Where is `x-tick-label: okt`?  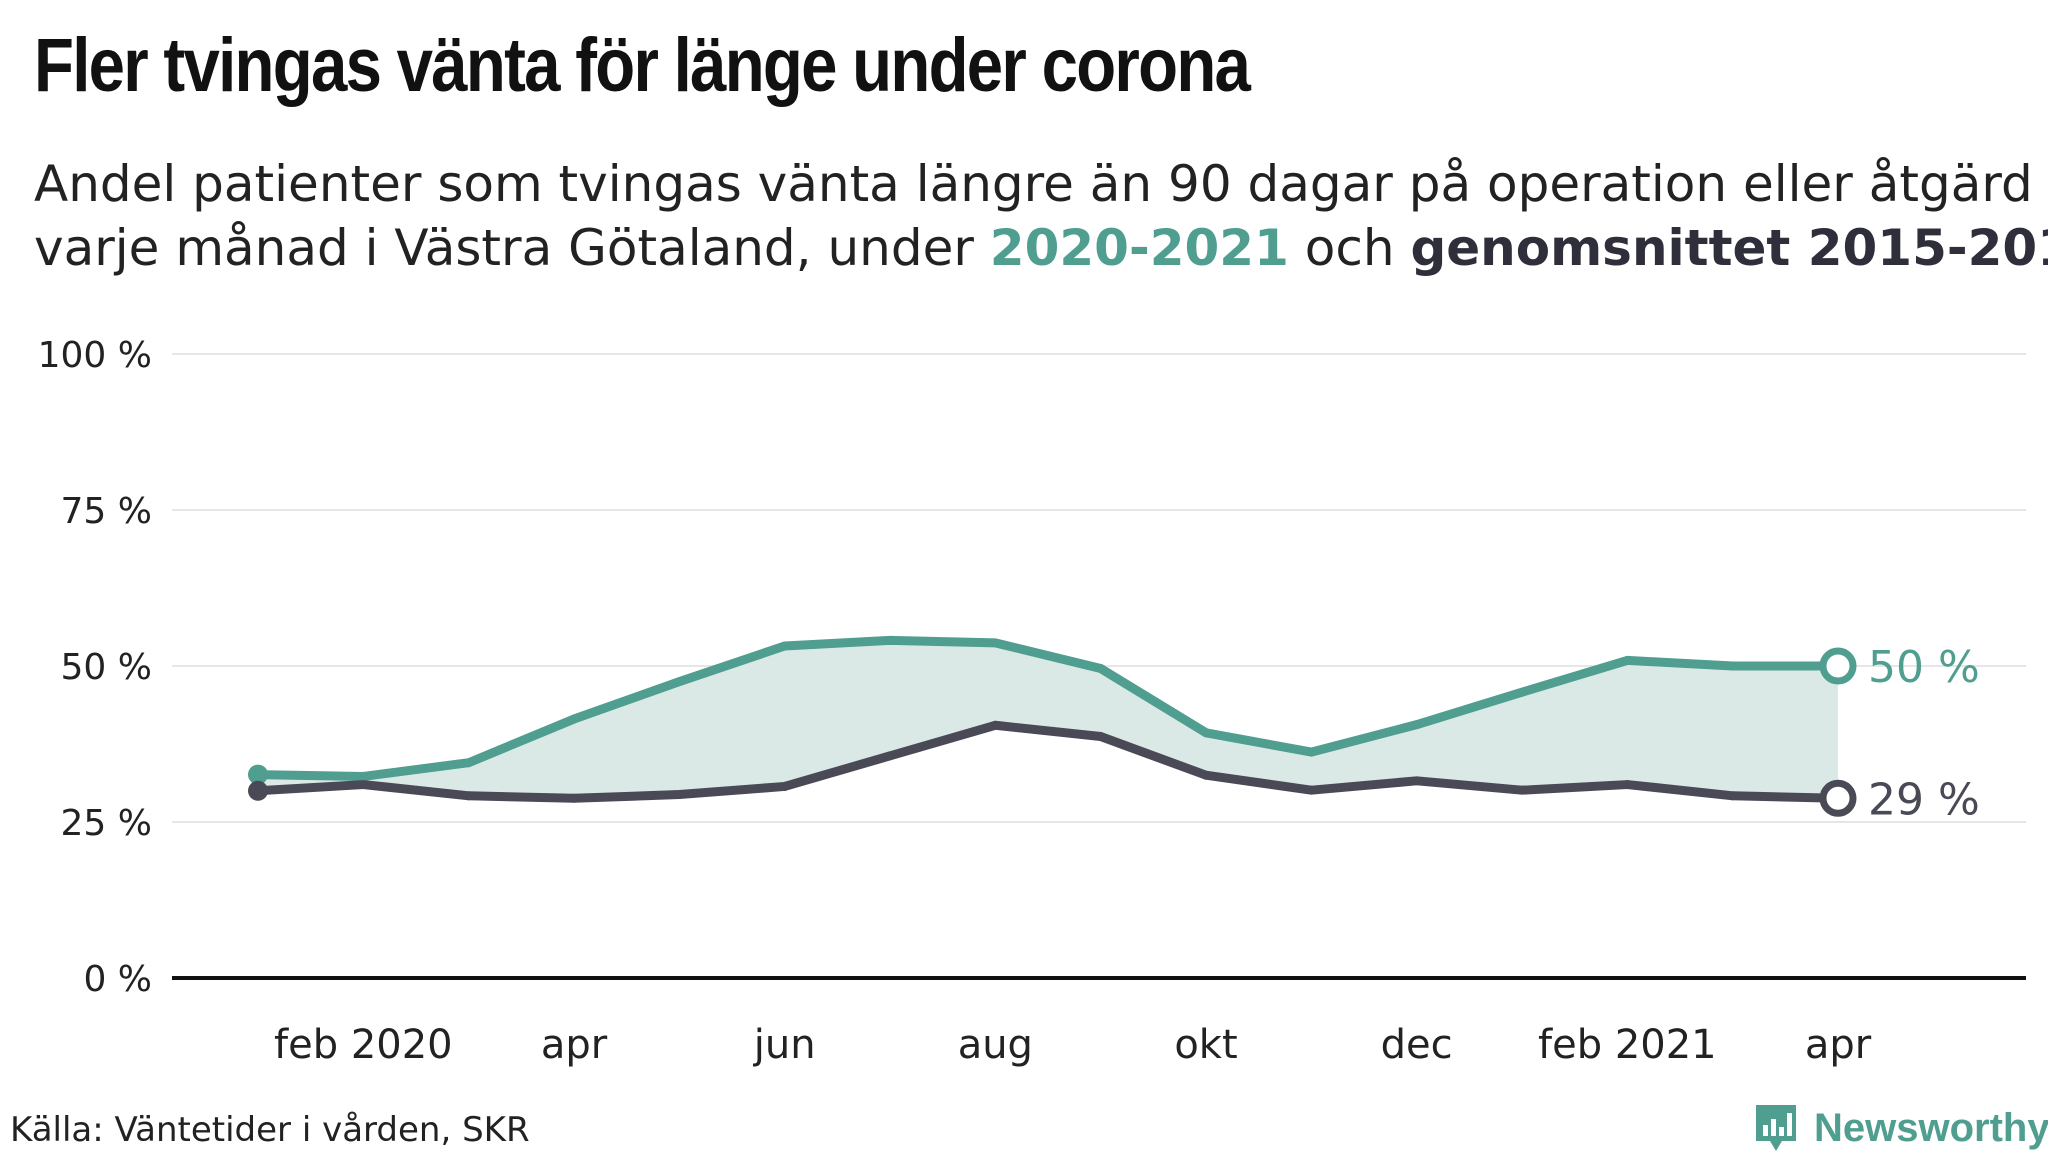
x-tick-label: okt is located at coordinates (1205, 1045).